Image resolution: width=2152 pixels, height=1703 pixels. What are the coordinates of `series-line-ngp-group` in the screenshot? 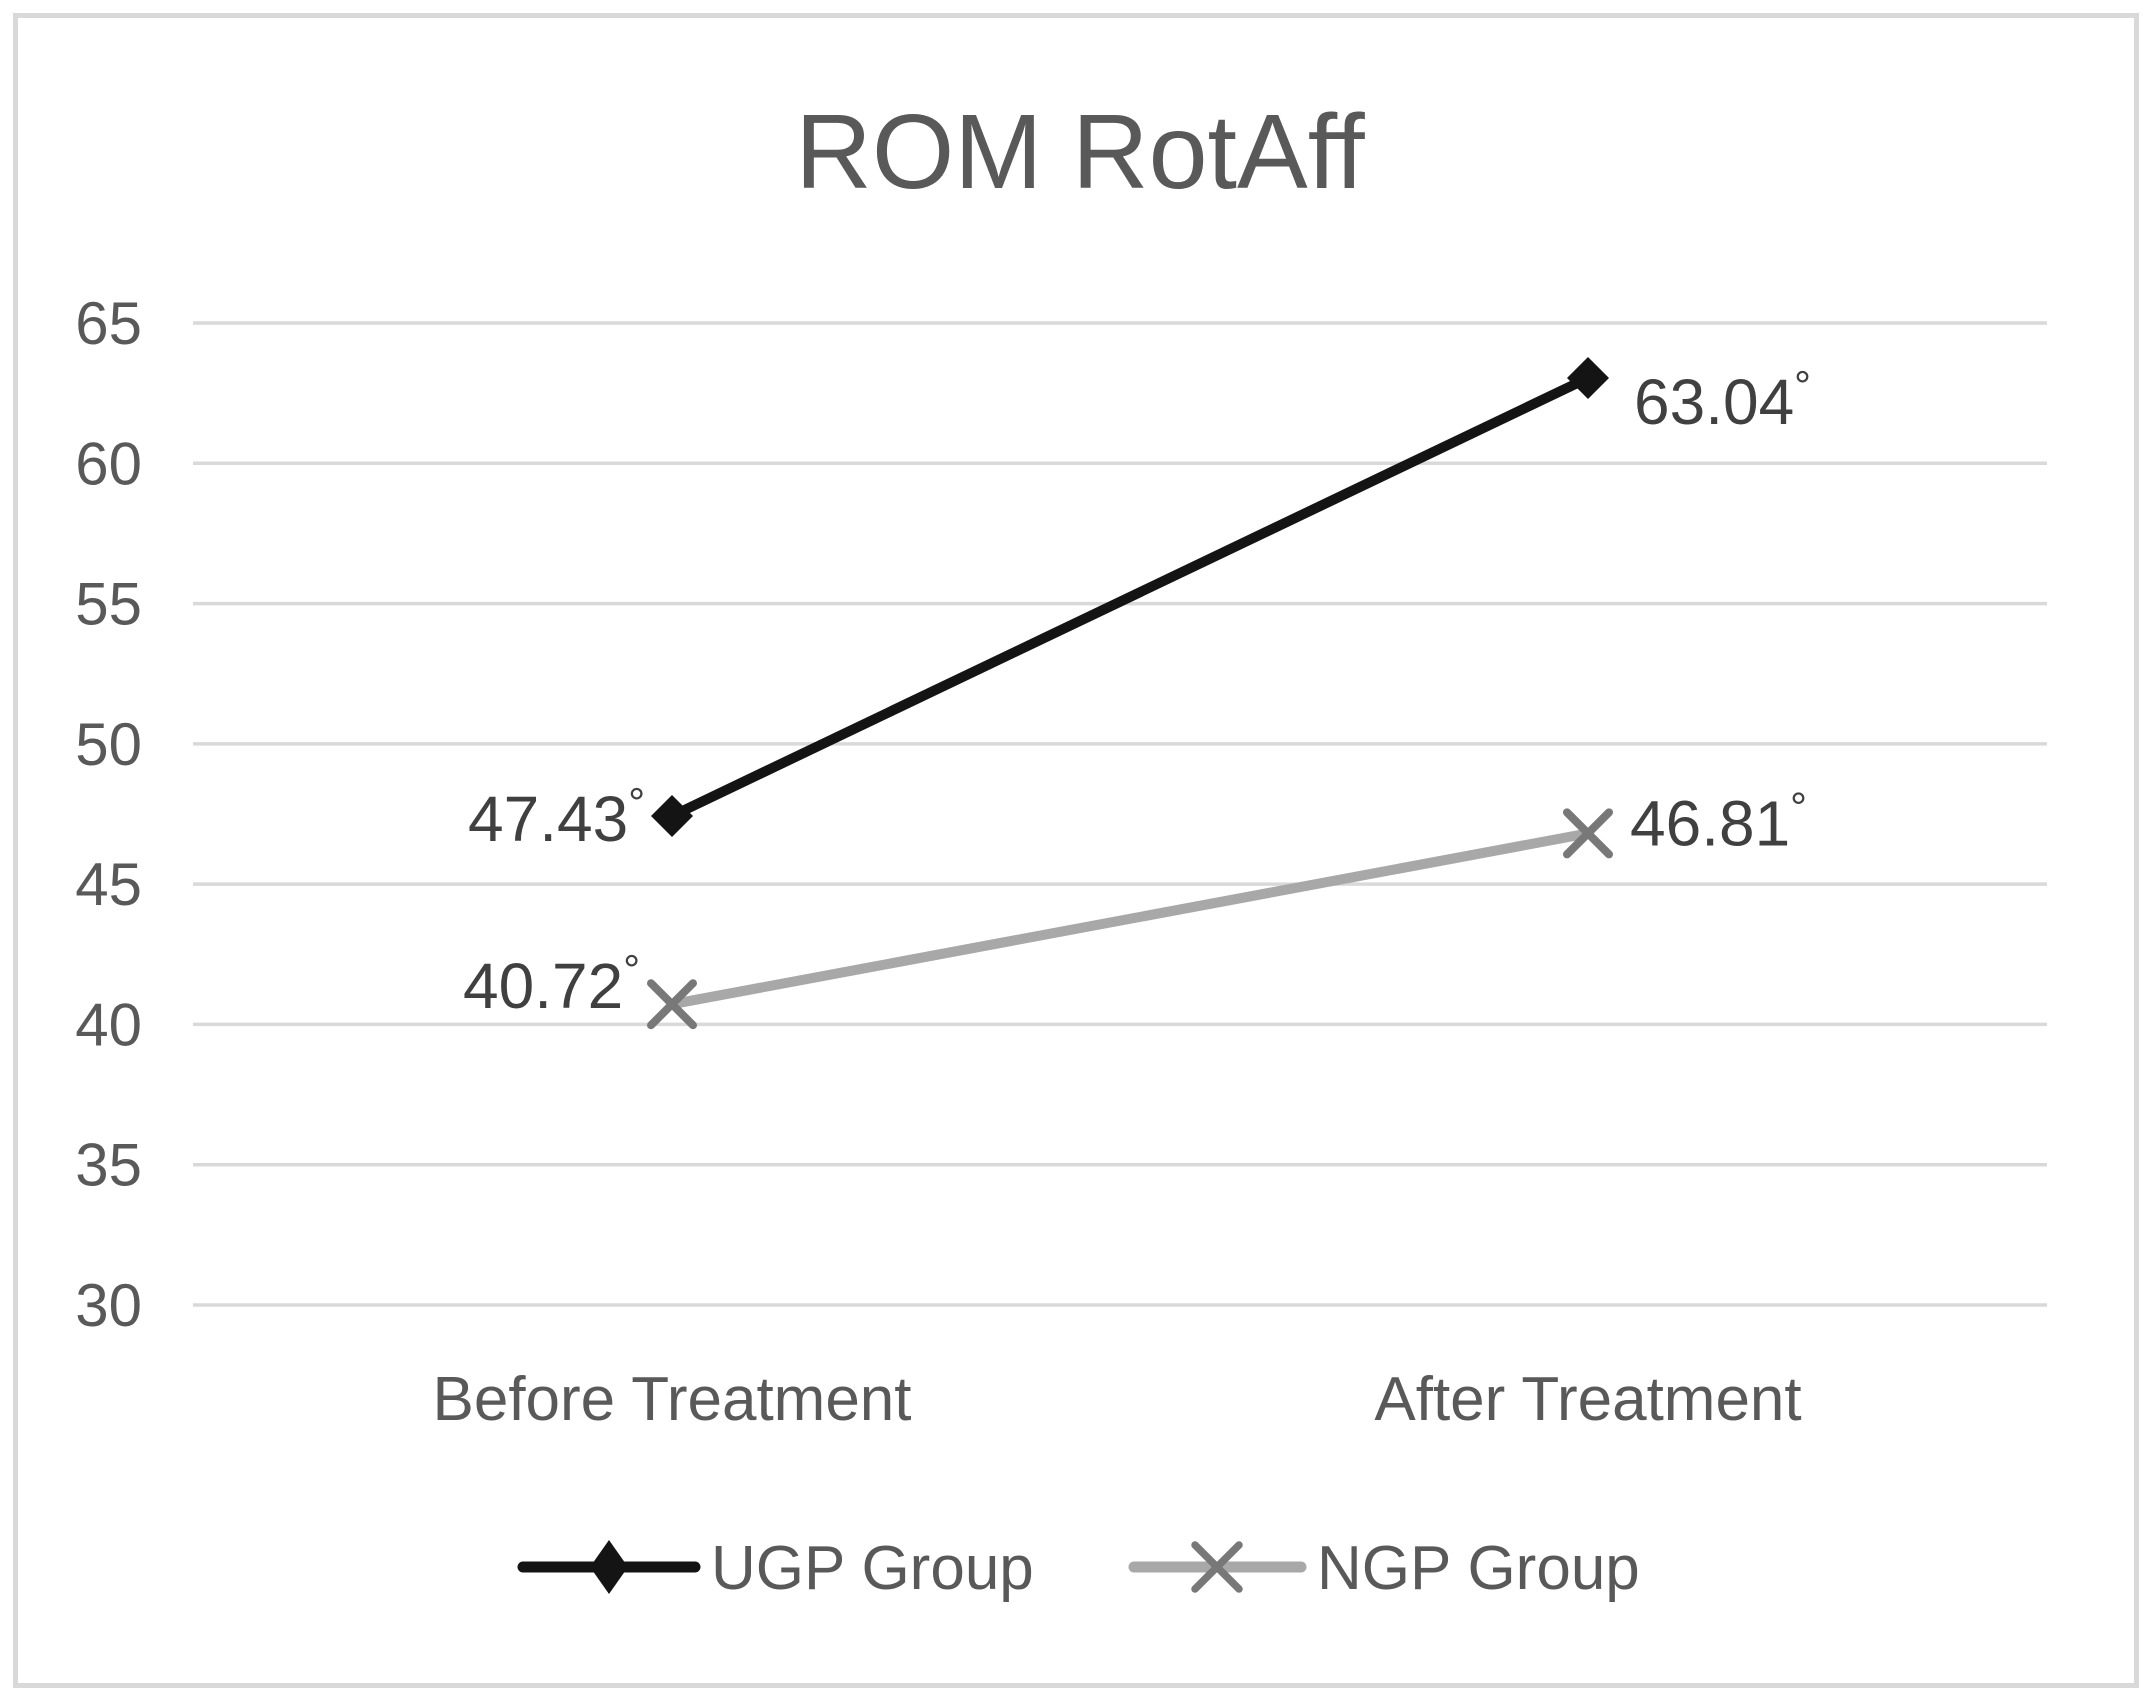 It's located at (1130, 919).